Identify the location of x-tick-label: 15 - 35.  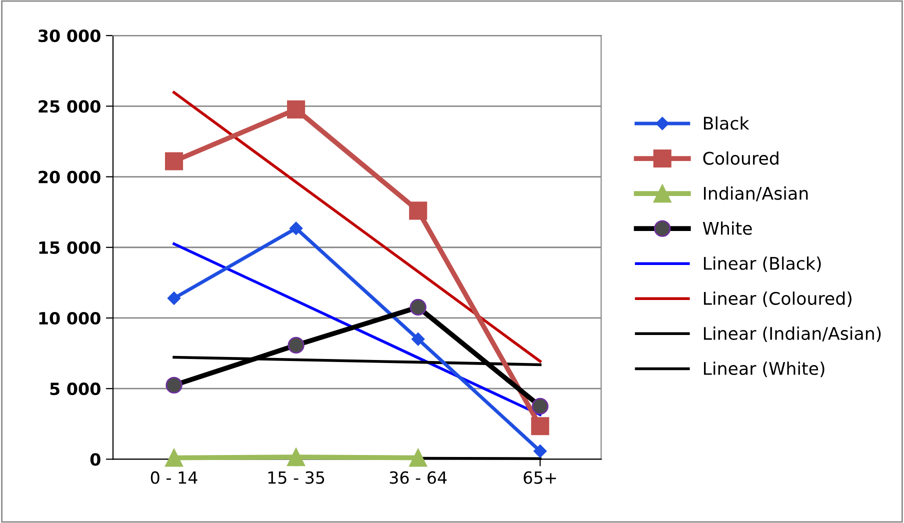
(296, 477).